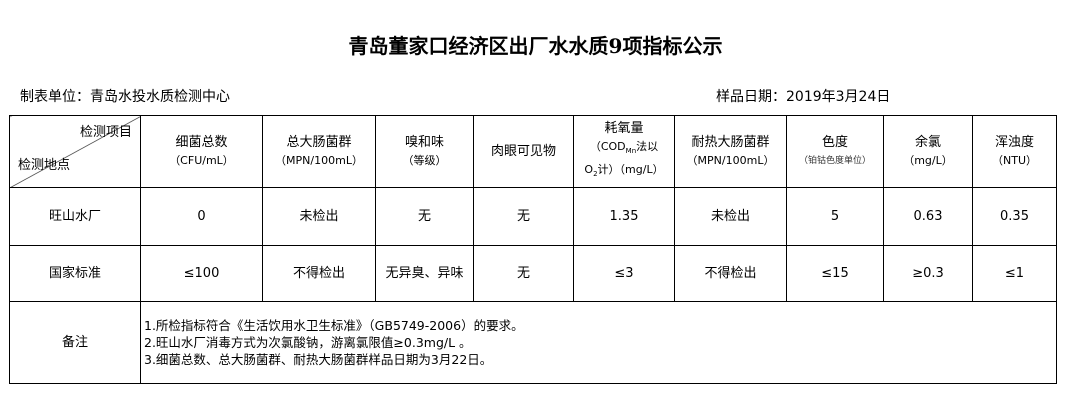  What do you see at coordinates (730, 151) in the screenshot?
I see `col-header: 耐热大肠菌群 （MPN/100mL）` at bounding box center [730, 151].